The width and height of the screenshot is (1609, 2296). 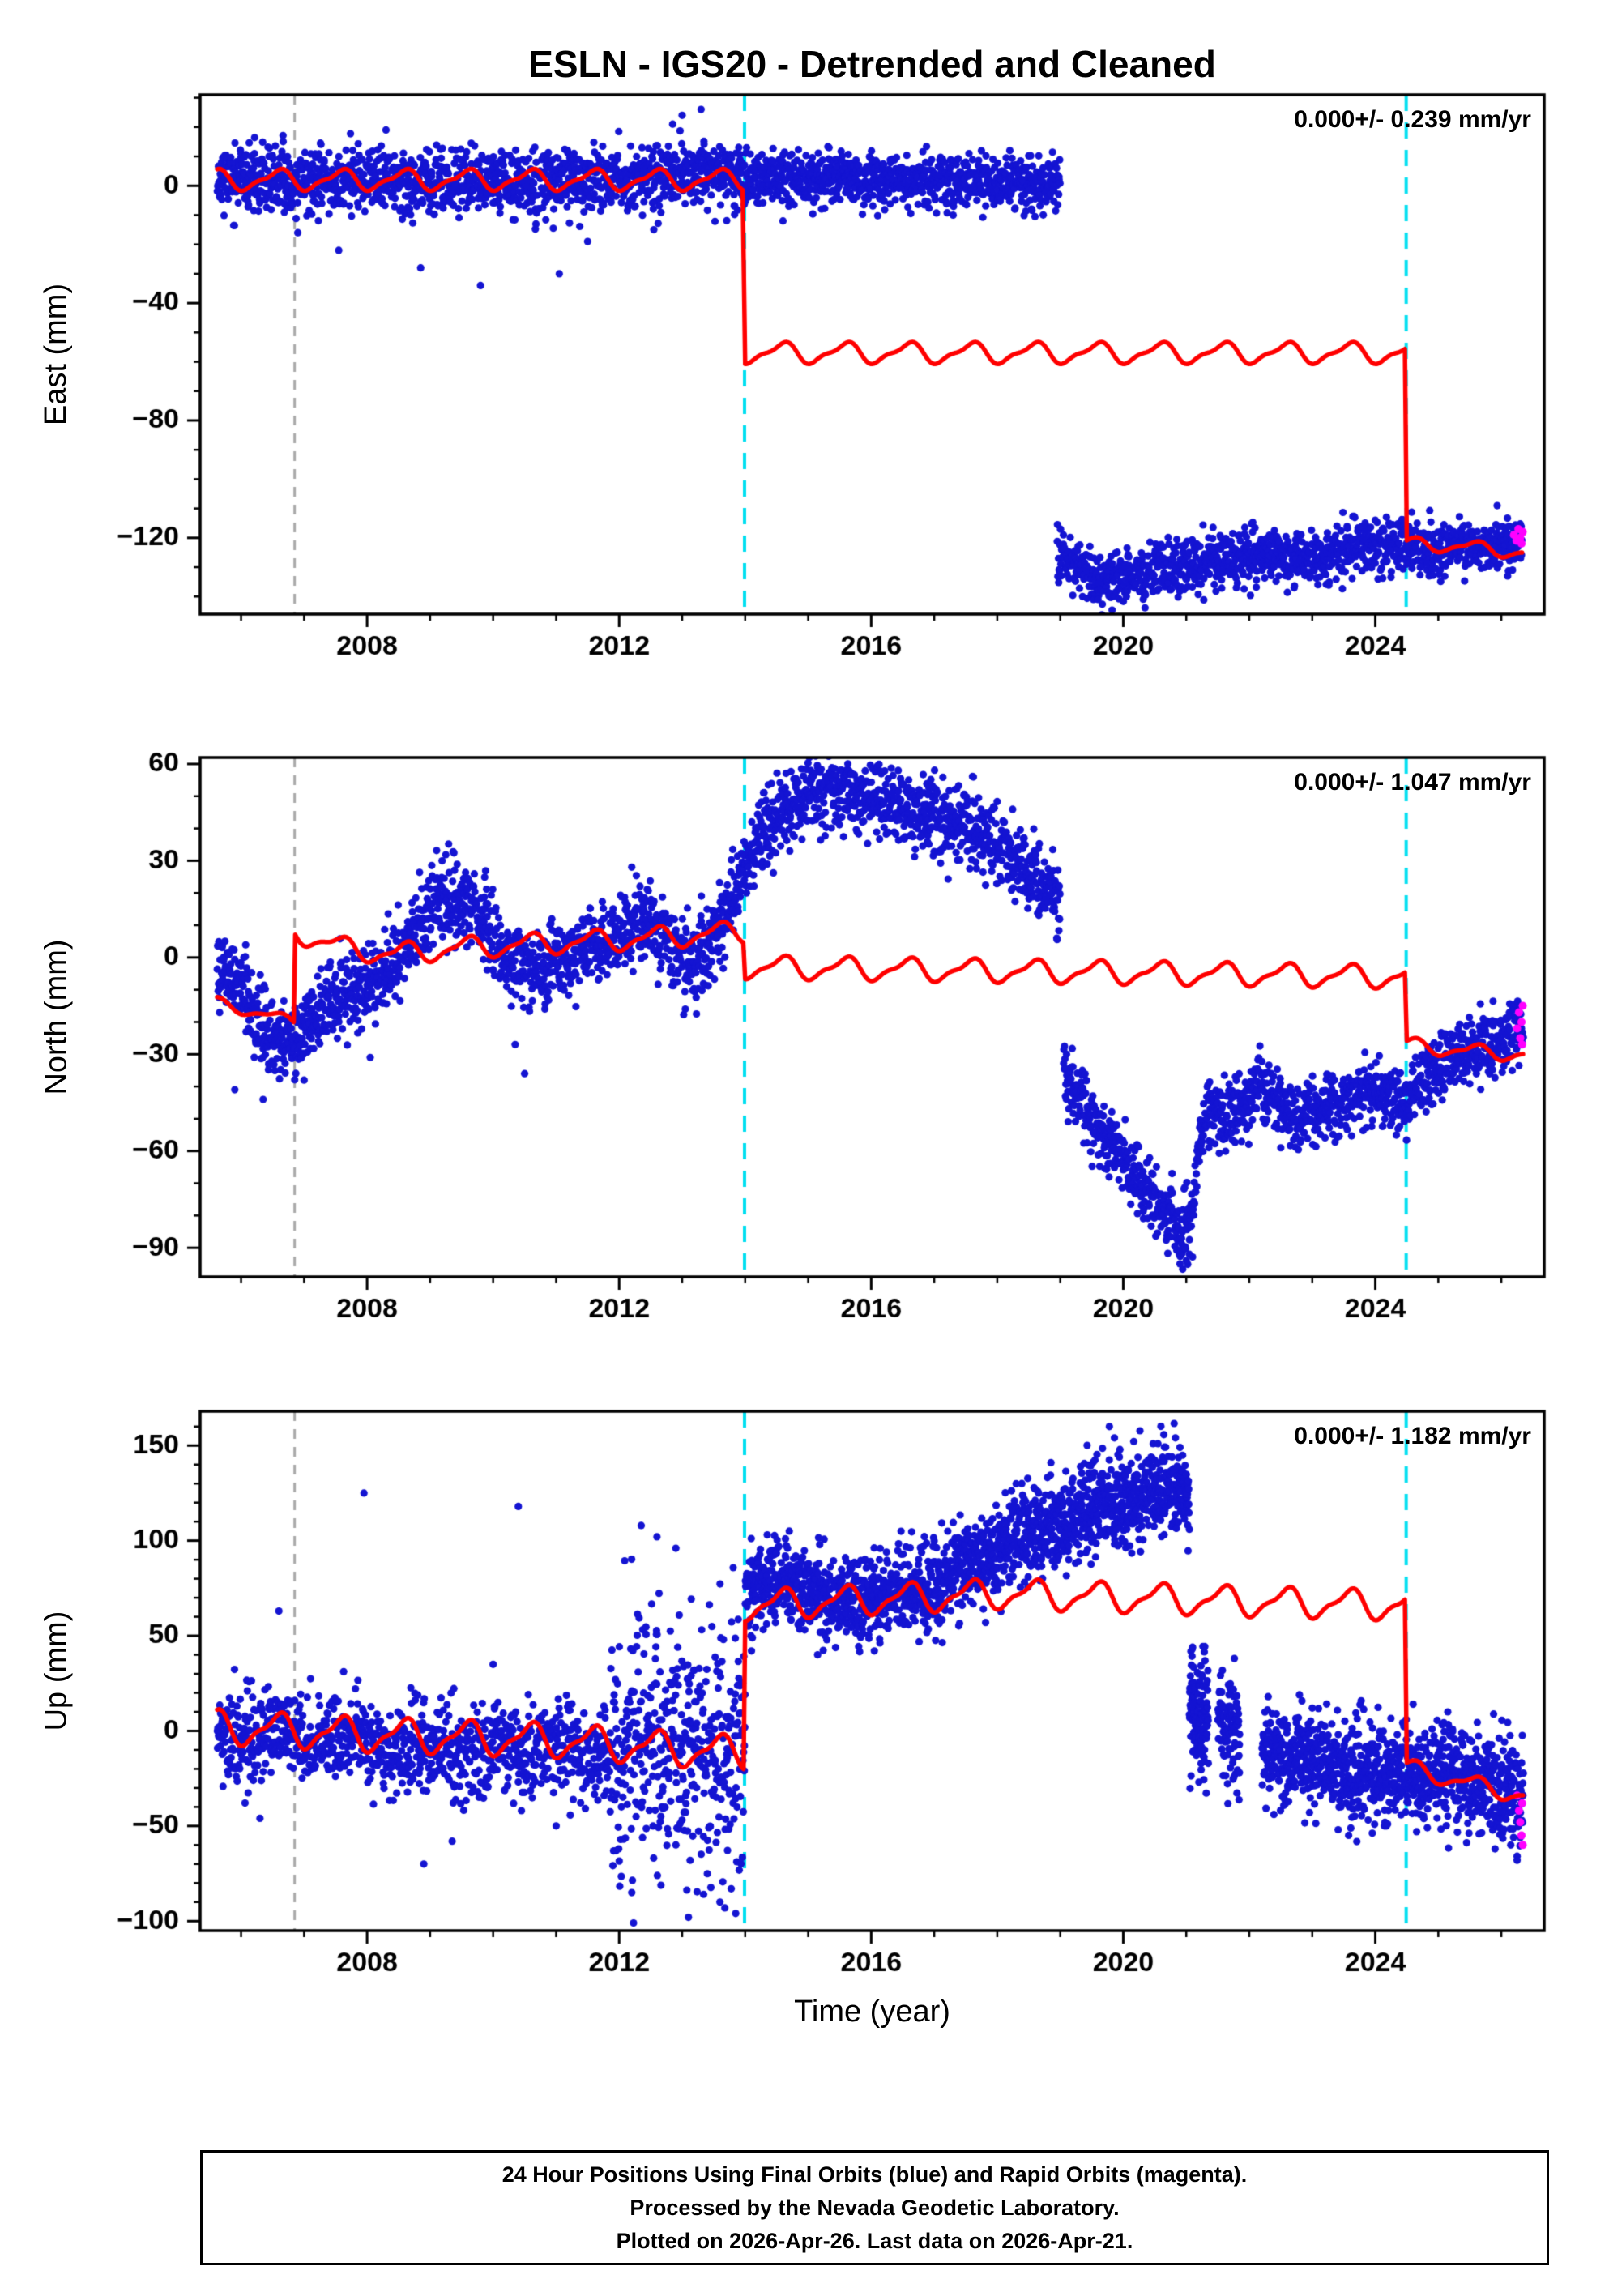 What do you see at coordinates (1412, 782) in the screenshot?
I see `north-rate-annotation: 0.000+/- 1.047 mm/yr` at bounding box center [1412, 782].